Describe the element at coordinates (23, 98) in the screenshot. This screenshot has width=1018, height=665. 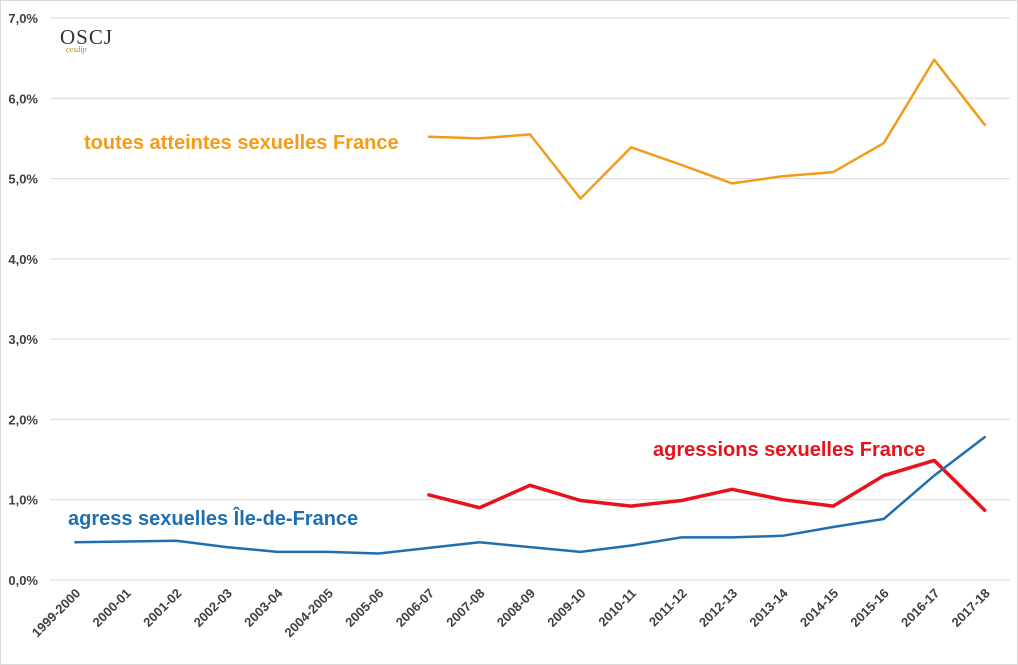
I see `y-tick-label: 6,0%` at that location.